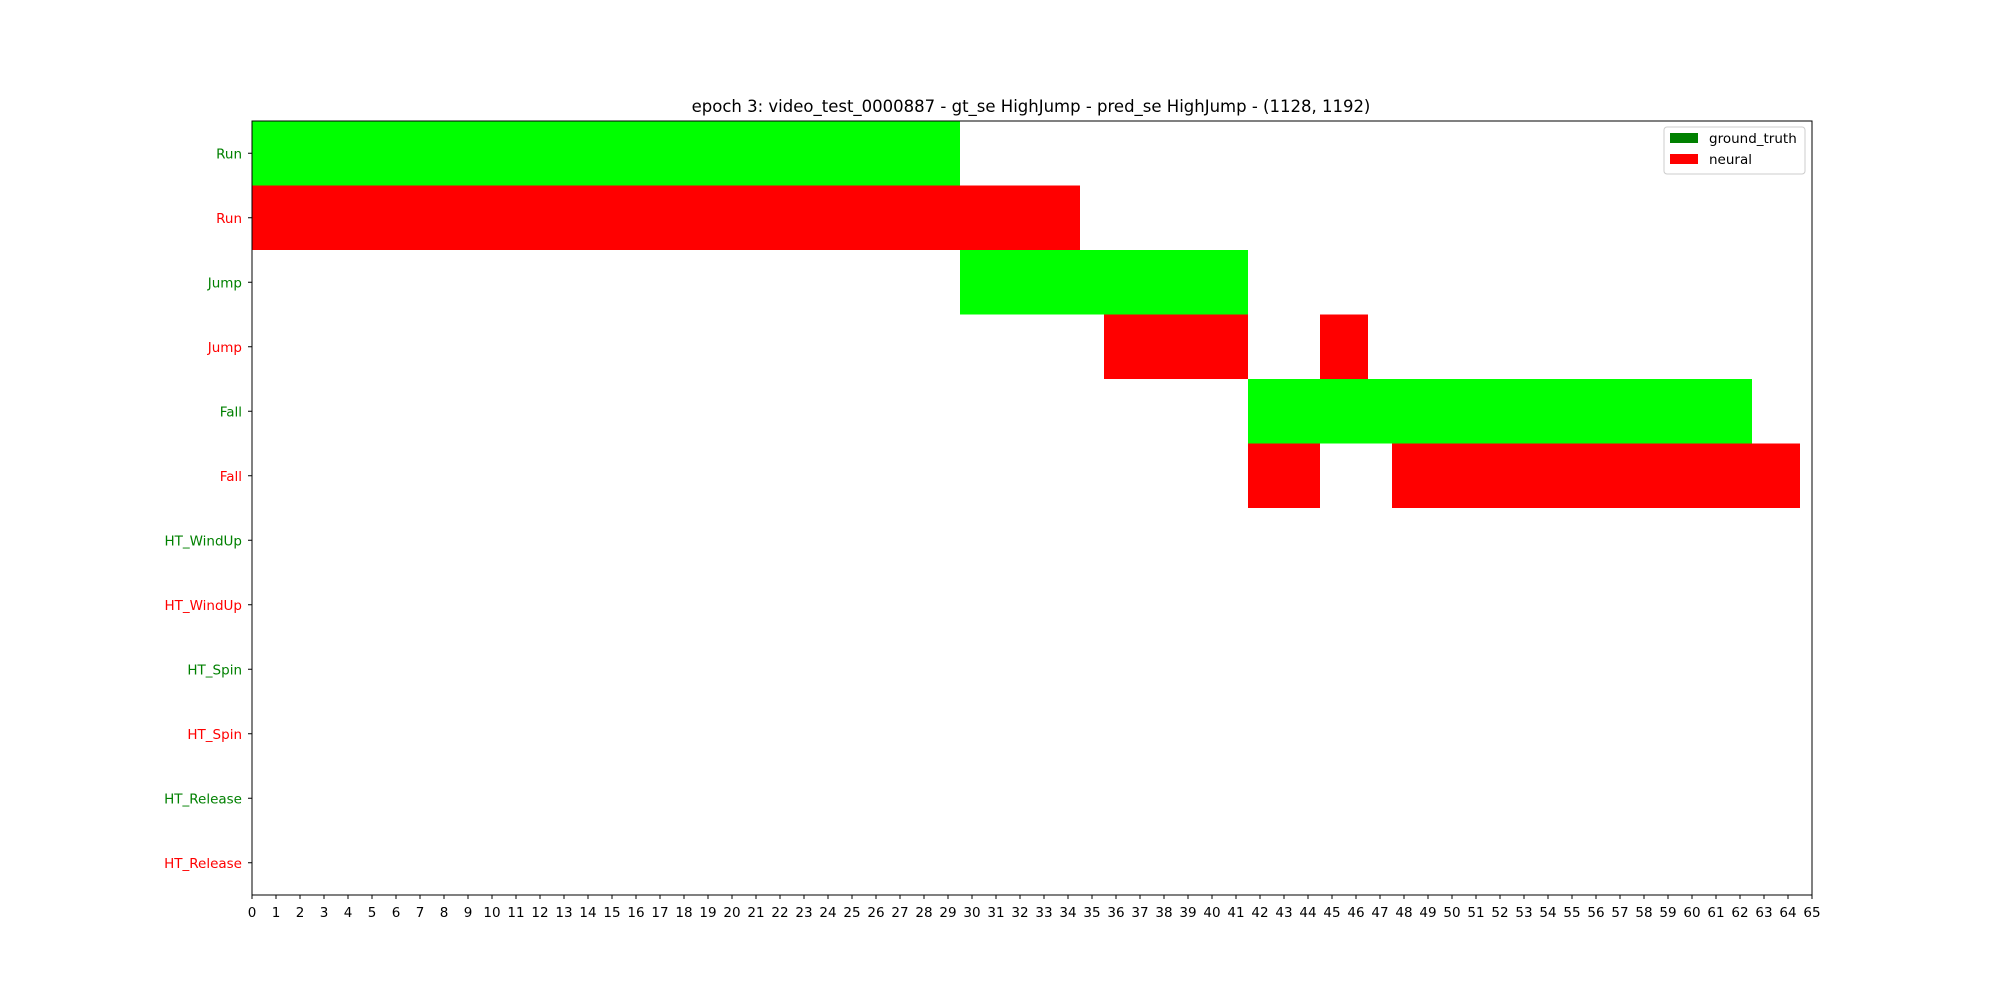  I want to click on x-tick-label: 26, so click(875, 913).